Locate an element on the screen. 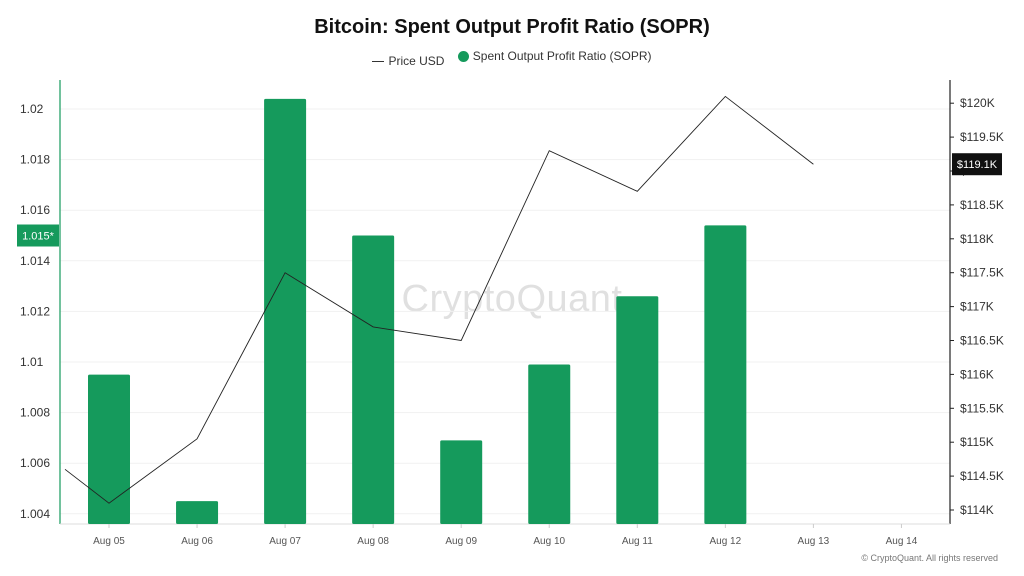  left-tick-label: 1.004 is located at coordinates (35, 514).